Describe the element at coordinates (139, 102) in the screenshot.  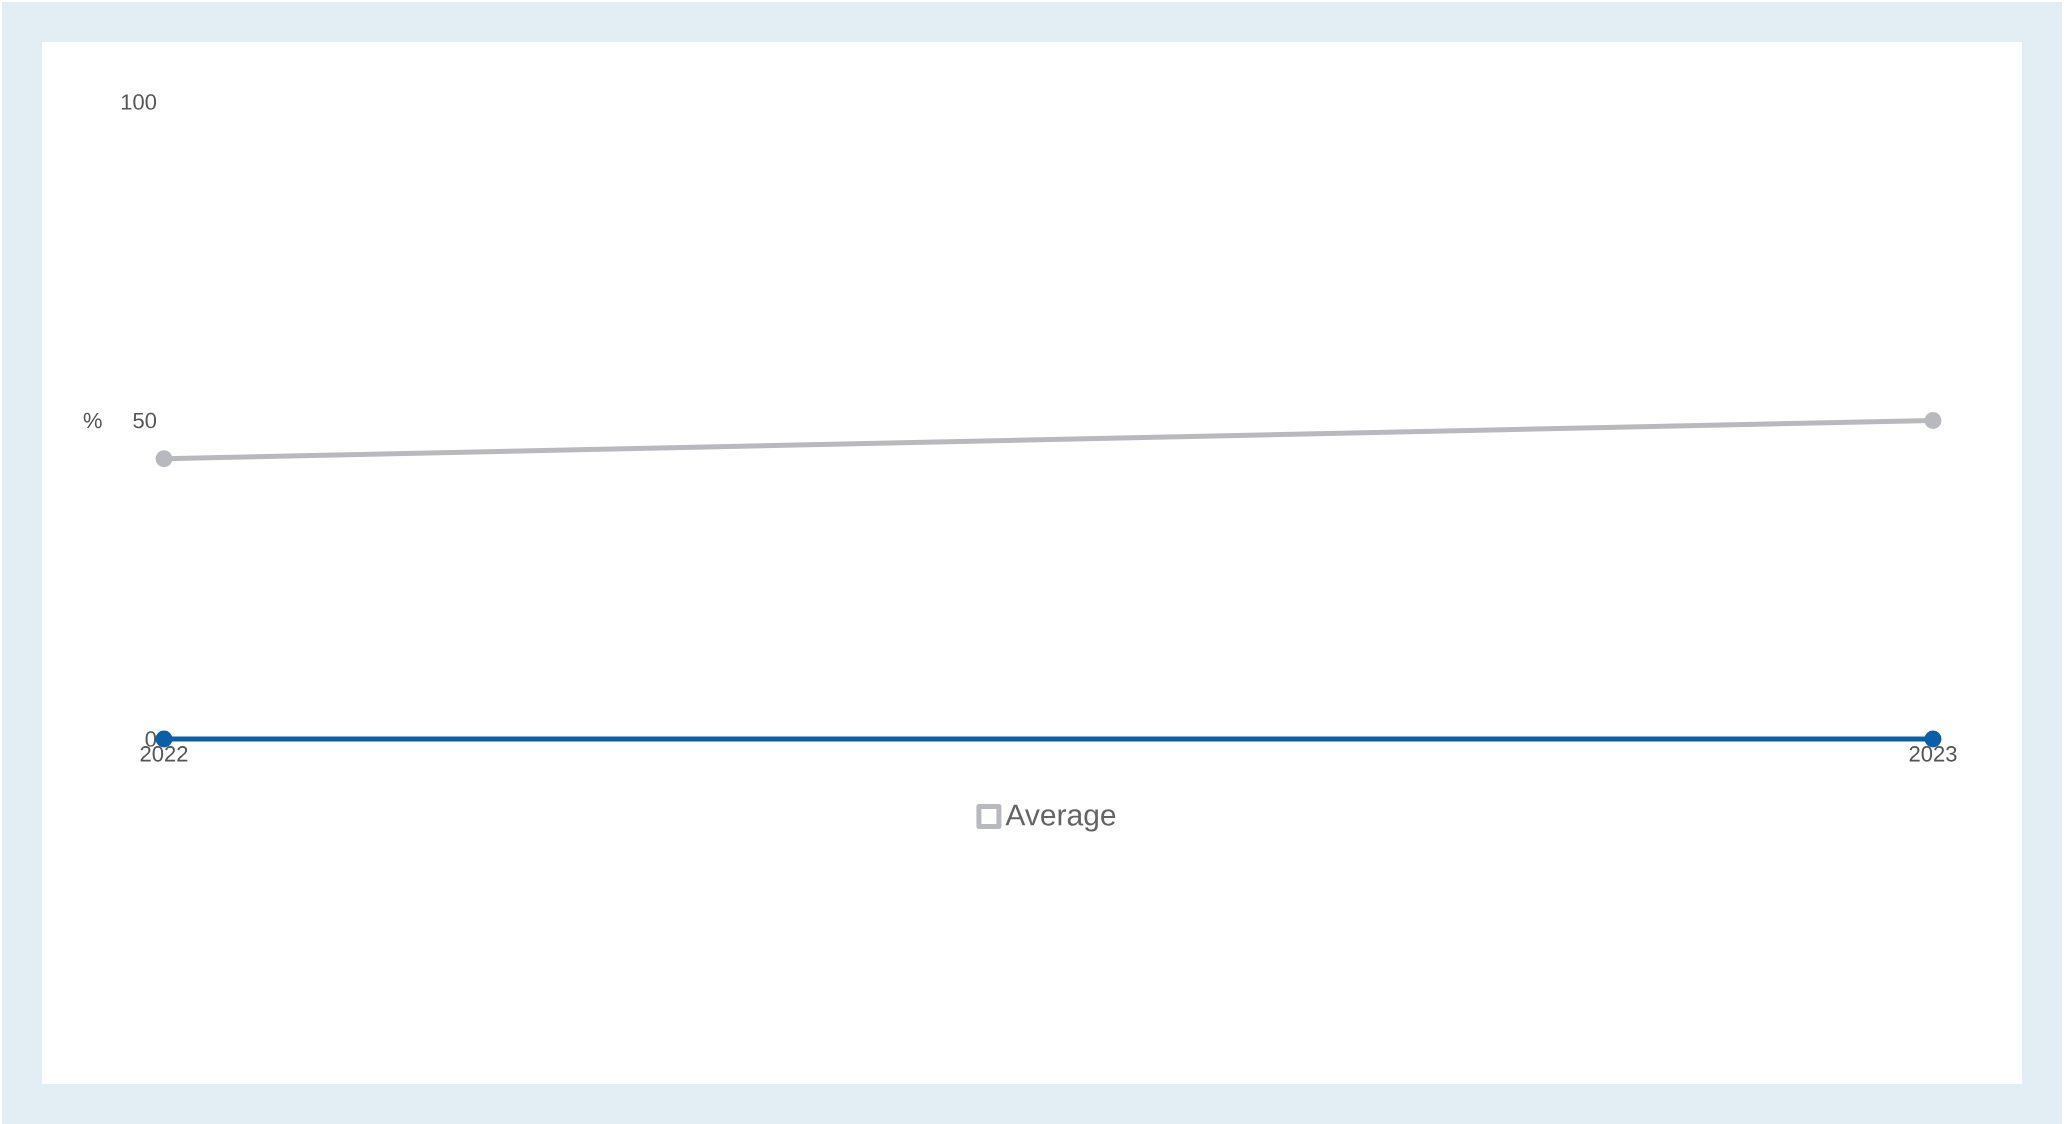
I see `y-tick-label: 100` at that location.